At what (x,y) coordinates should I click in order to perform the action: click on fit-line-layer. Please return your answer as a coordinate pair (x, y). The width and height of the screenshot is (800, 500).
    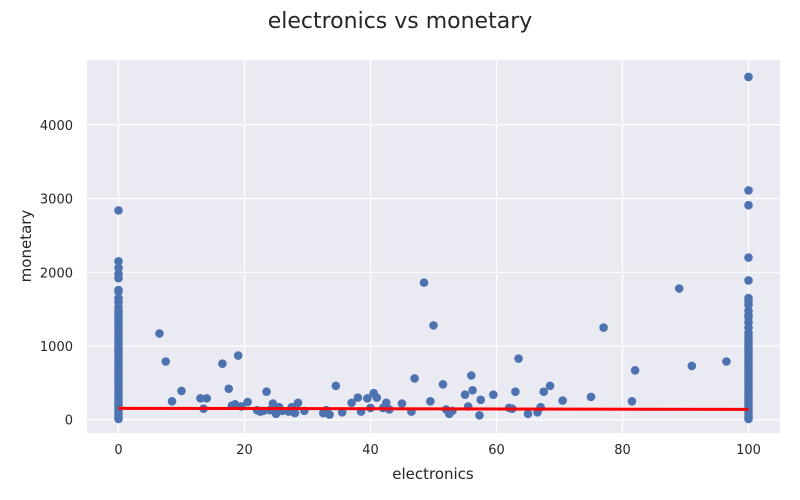
    Looking at the image, I should click on (433, 408).